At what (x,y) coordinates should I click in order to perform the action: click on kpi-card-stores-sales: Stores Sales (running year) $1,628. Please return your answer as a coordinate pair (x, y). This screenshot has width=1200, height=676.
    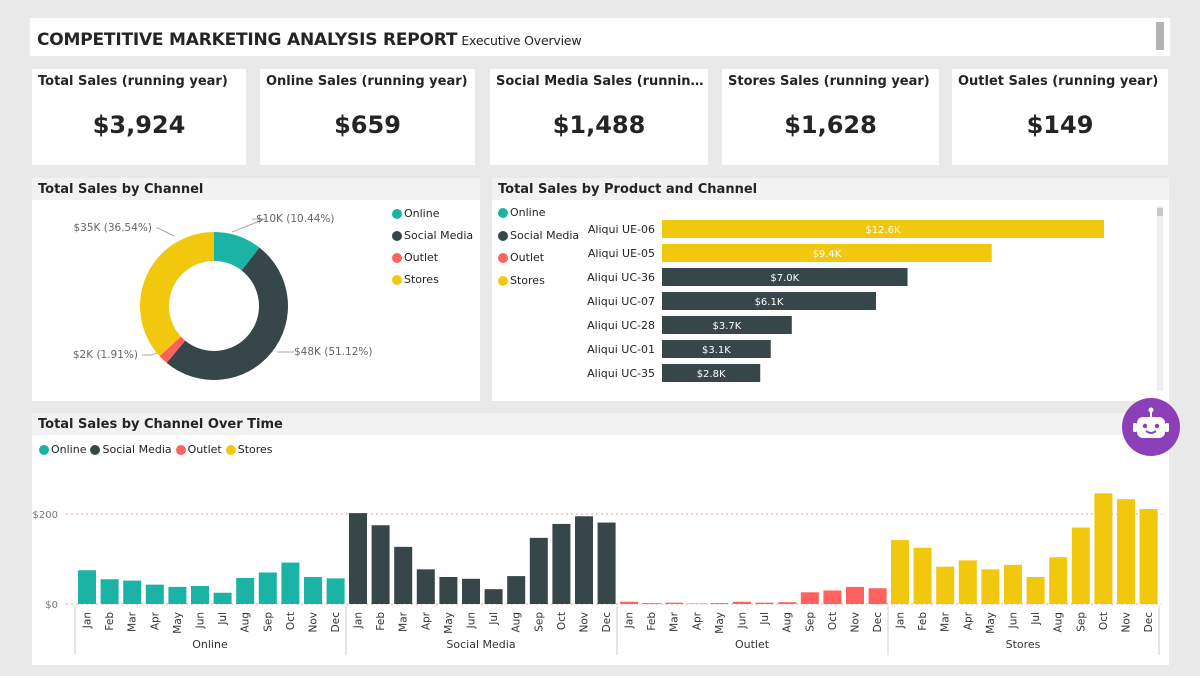
    Looking at the image, I should click on (830, 117).